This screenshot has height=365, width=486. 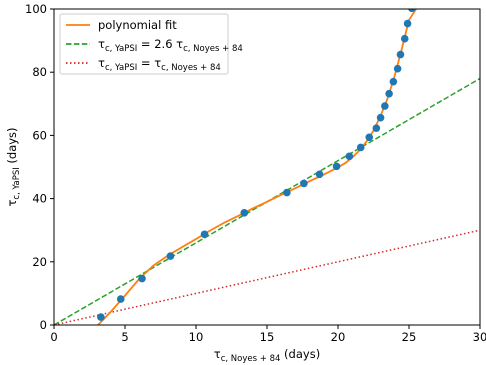 I want to click on x-axis-ticks: 0 5 10 15 20 25 30, so click(x=268, y=334).